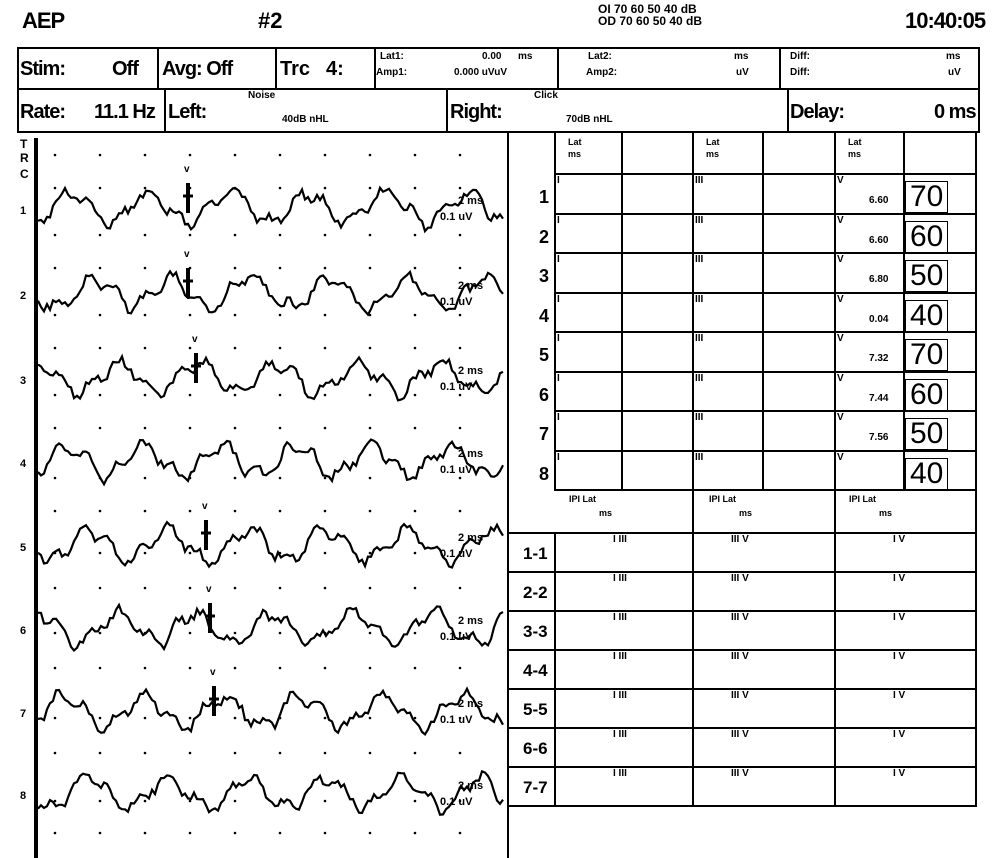  What do you see at coordinates (305, 119) in the screenshot?
I see `noise-level: 40dB nHL` at bounding box center [305, 119].